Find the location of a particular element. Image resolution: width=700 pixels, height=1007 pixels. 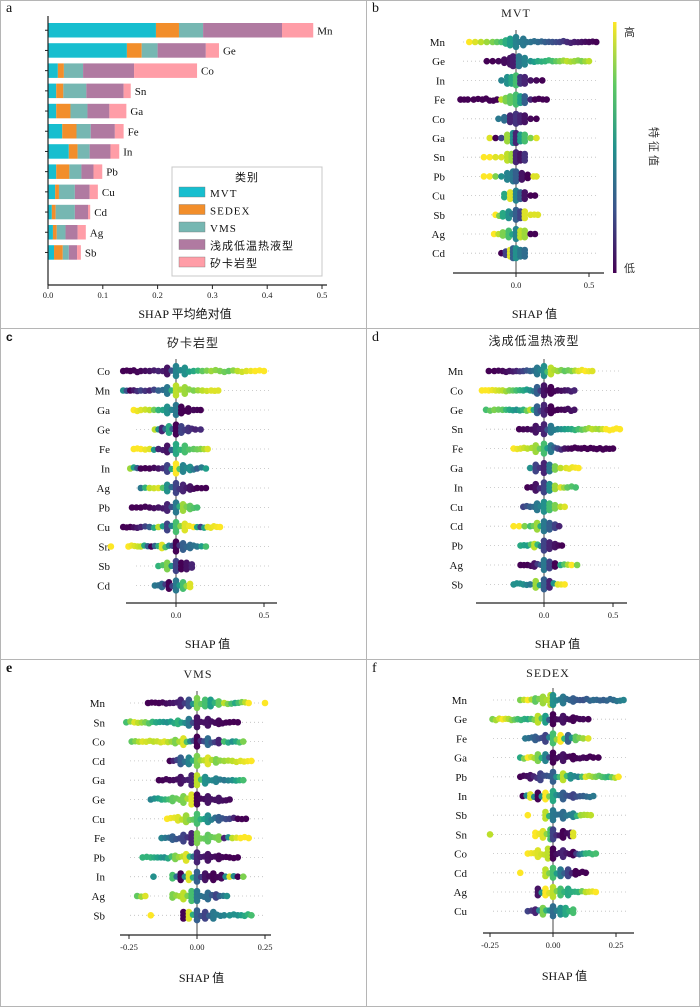

category-label-Pb: Pb is located at coordinates (112, 173).